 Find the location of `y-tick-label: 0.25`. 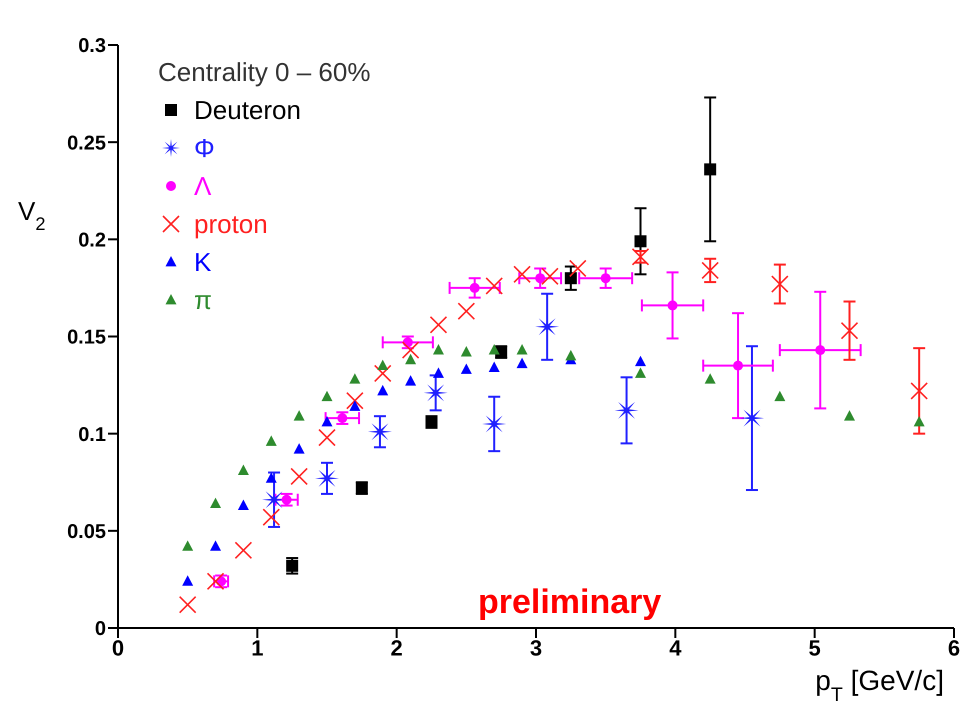

y-tick-label: 0.25 is located at coordinates (86, 143).